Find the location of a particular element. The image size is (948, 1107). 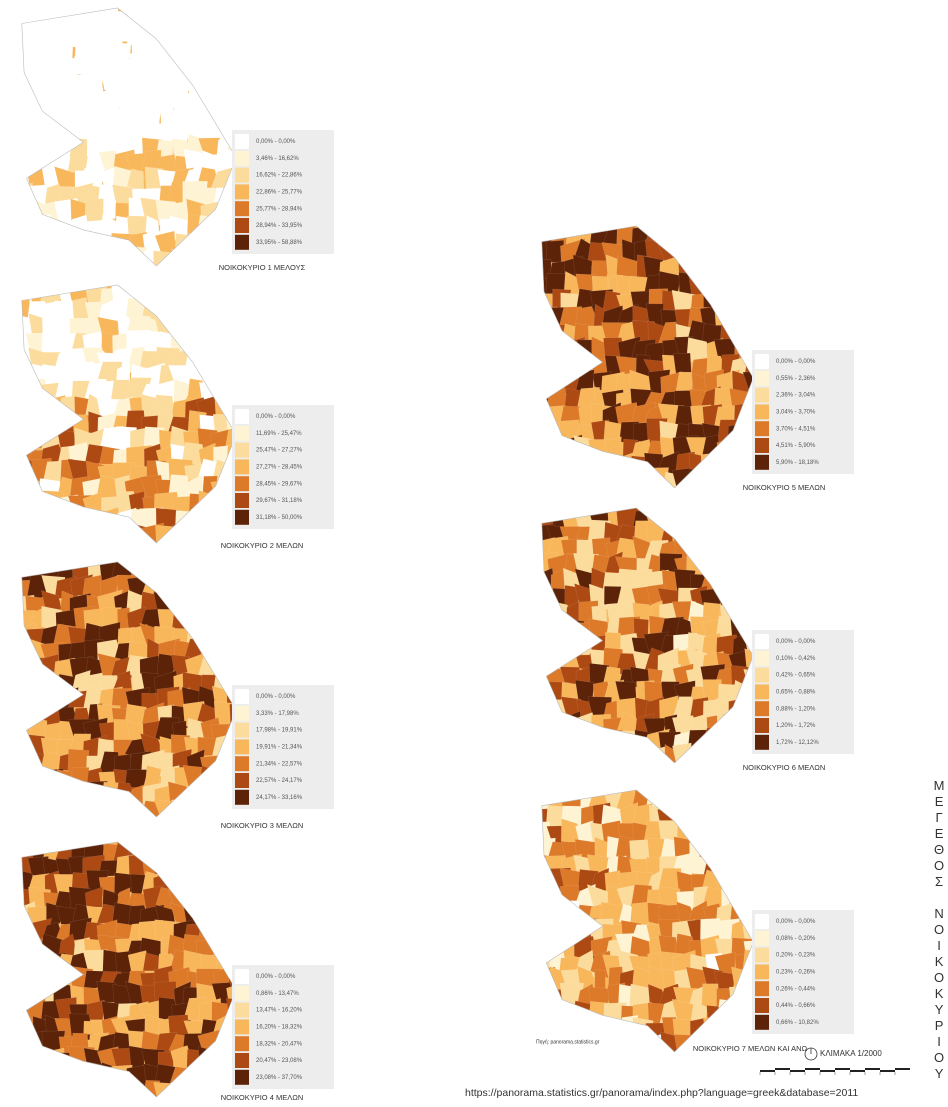

legend-label: 22,57% - 24,17% is located at coordinates (279, 781).